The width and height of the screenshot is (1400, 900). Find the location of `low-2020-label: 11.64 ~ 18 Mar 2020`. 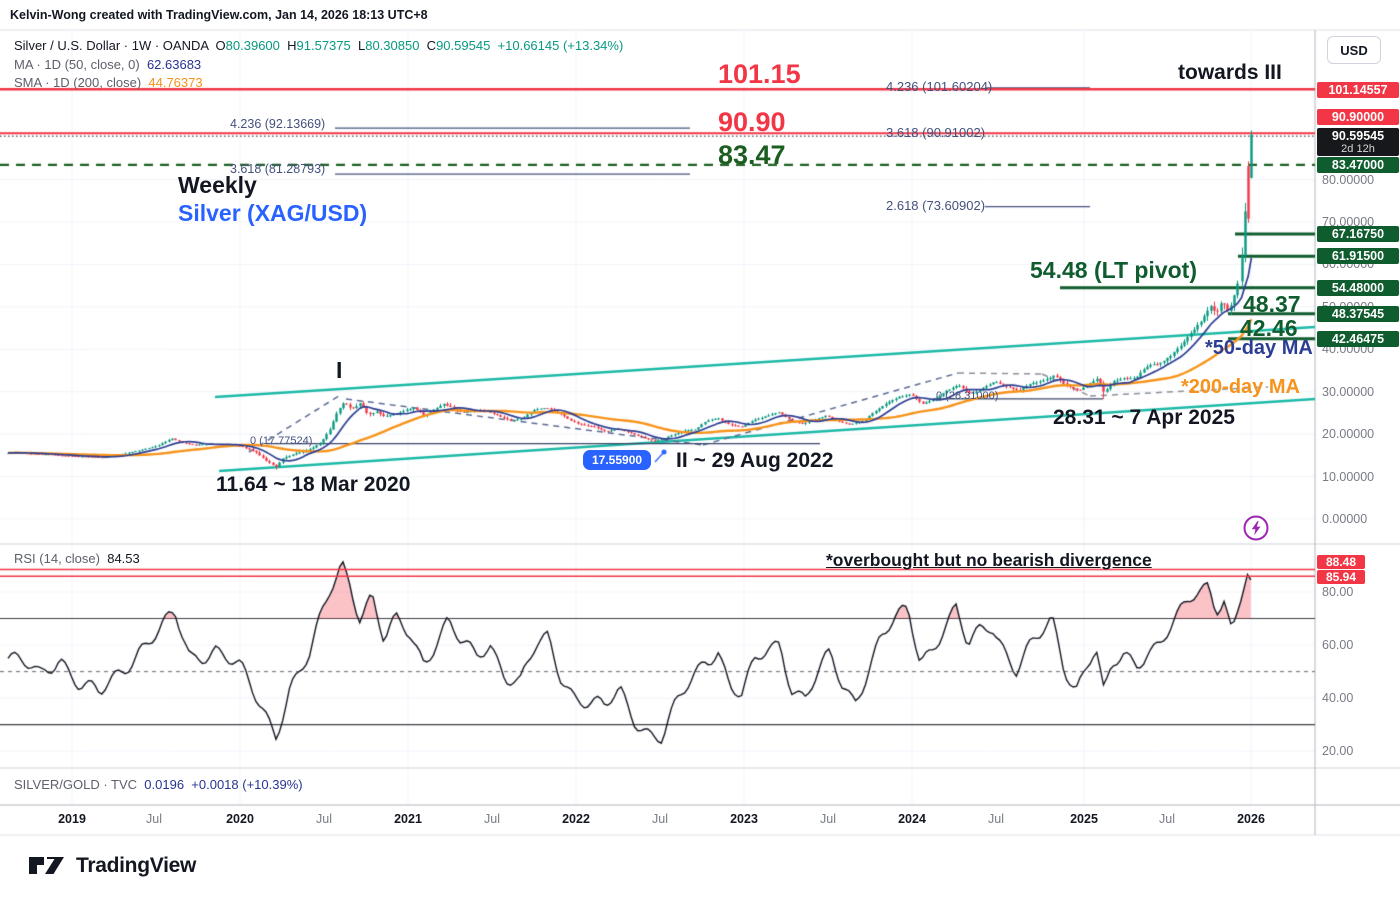

low-2020-label: 11.64 ~ 18 Mar 2020 is located at coordinates (313, 484).